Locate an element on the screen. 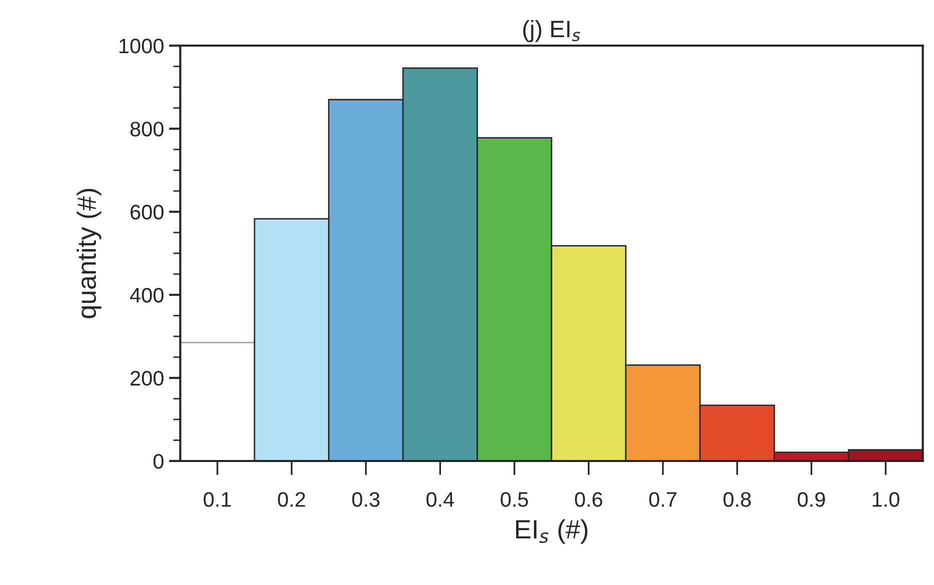  y-tick-label: 400 is located at coordinates (147, 295).